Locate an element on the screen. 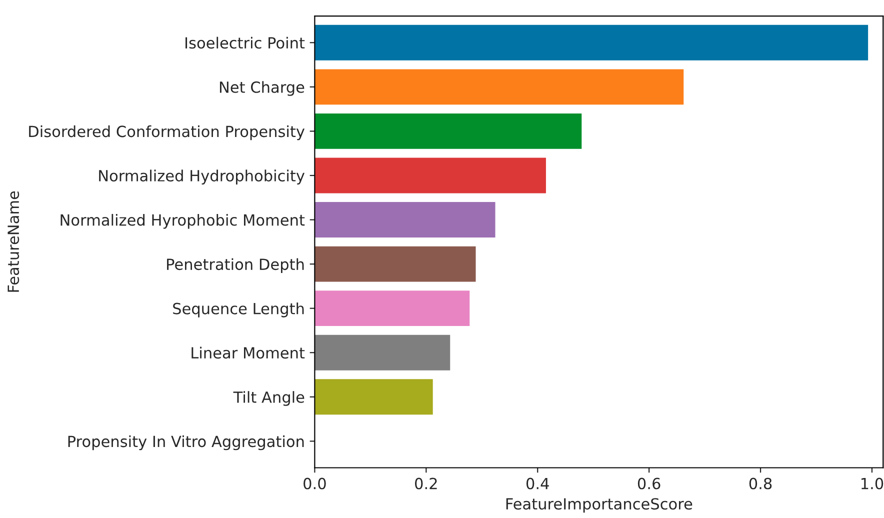 Image resolution: width=884 pixels, height=518 pixels. y-tick-label: Normalized Hydrophobicity is located at coordinates (202, 177).